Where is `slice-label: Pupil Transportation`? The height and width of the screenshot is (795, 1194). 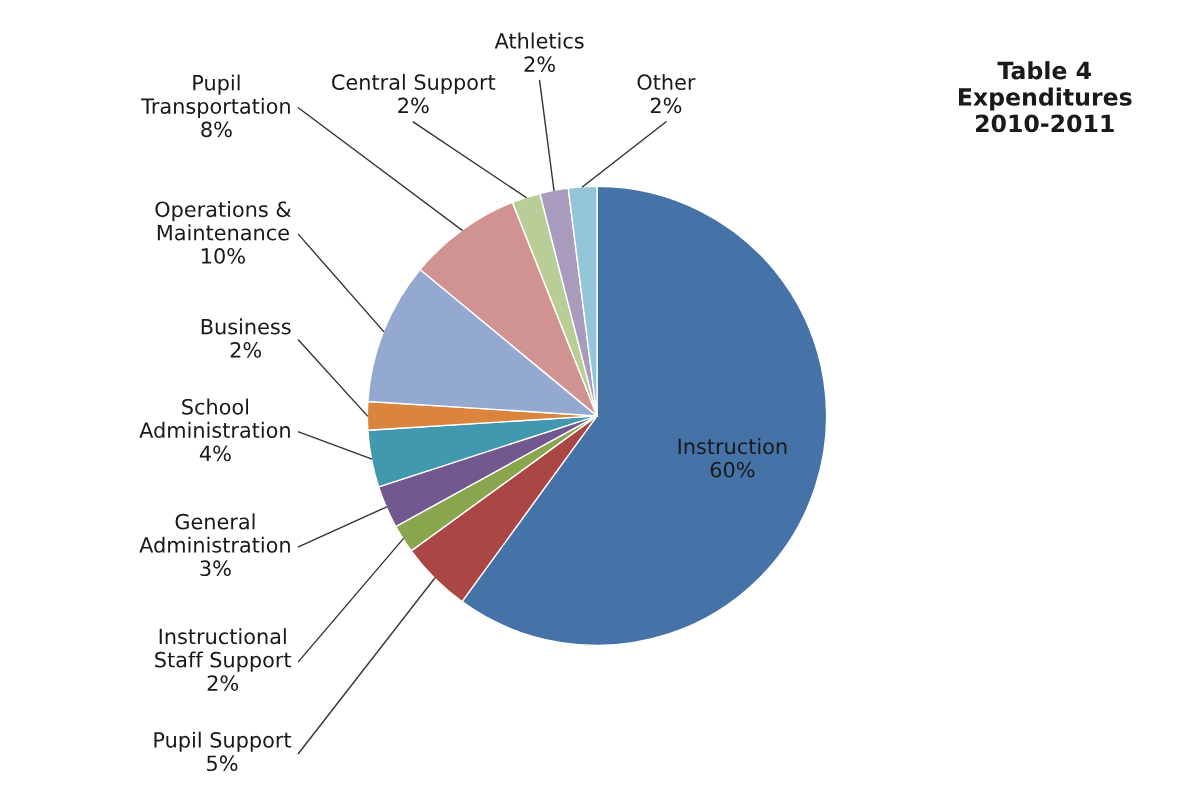
slice-label: Pupil Transportation is located at coordinates (215, 96).